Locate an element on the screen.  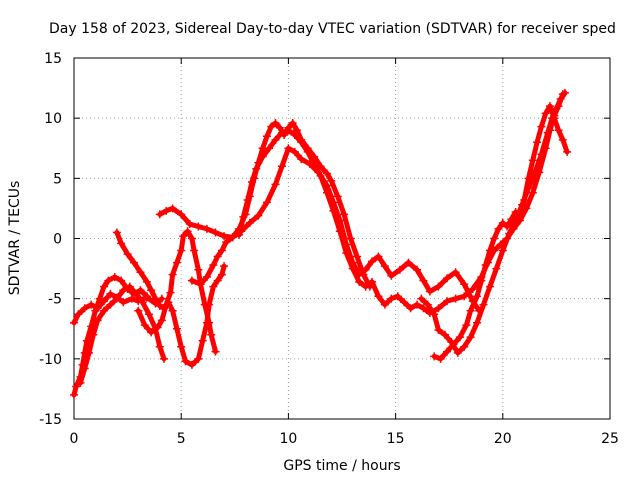
x-tick-label: 5 is located at coordinates (181, 439).